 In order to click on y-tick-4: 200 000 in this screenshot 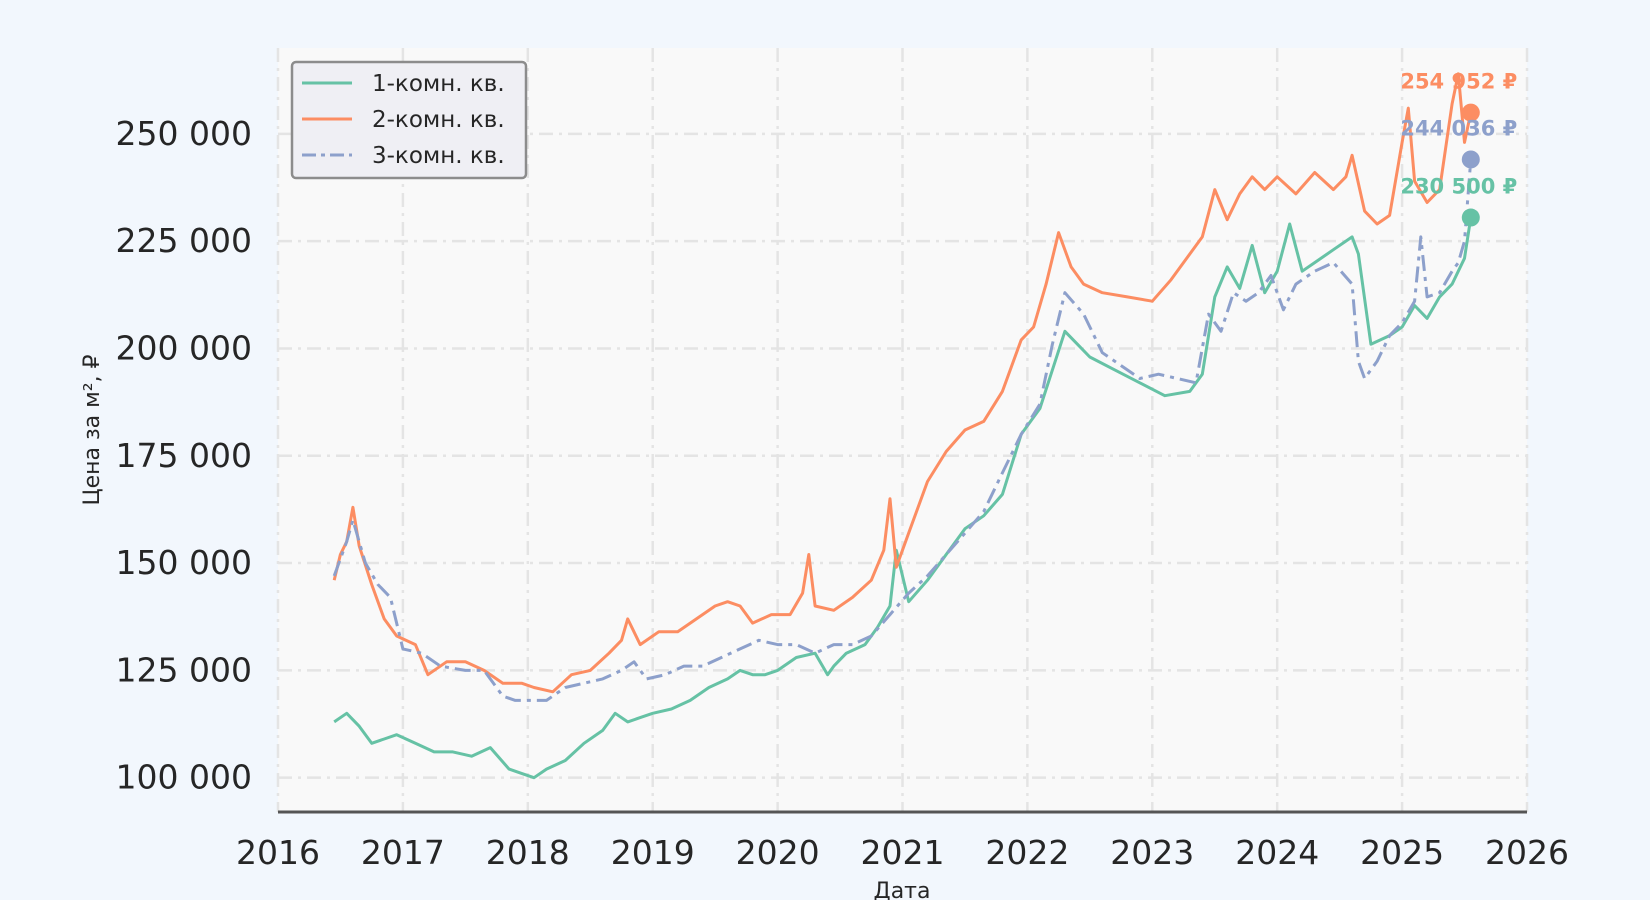, I will do `click(184, 347)`.